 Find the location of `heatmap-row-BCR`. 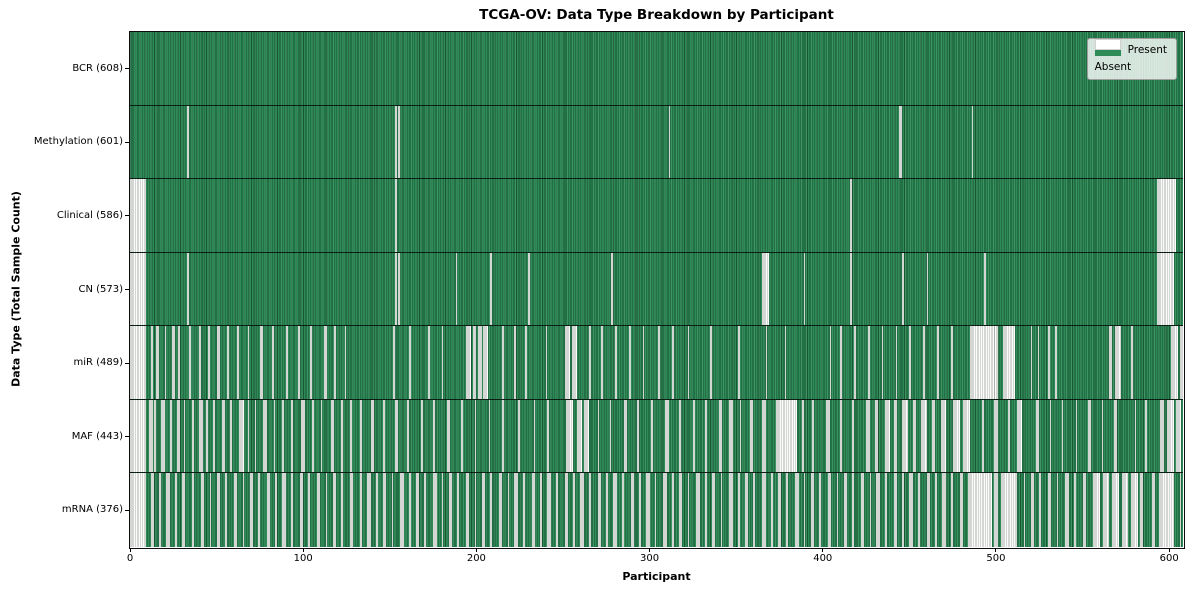

heatmap-row-BCR is located at coordinates (656, 69).